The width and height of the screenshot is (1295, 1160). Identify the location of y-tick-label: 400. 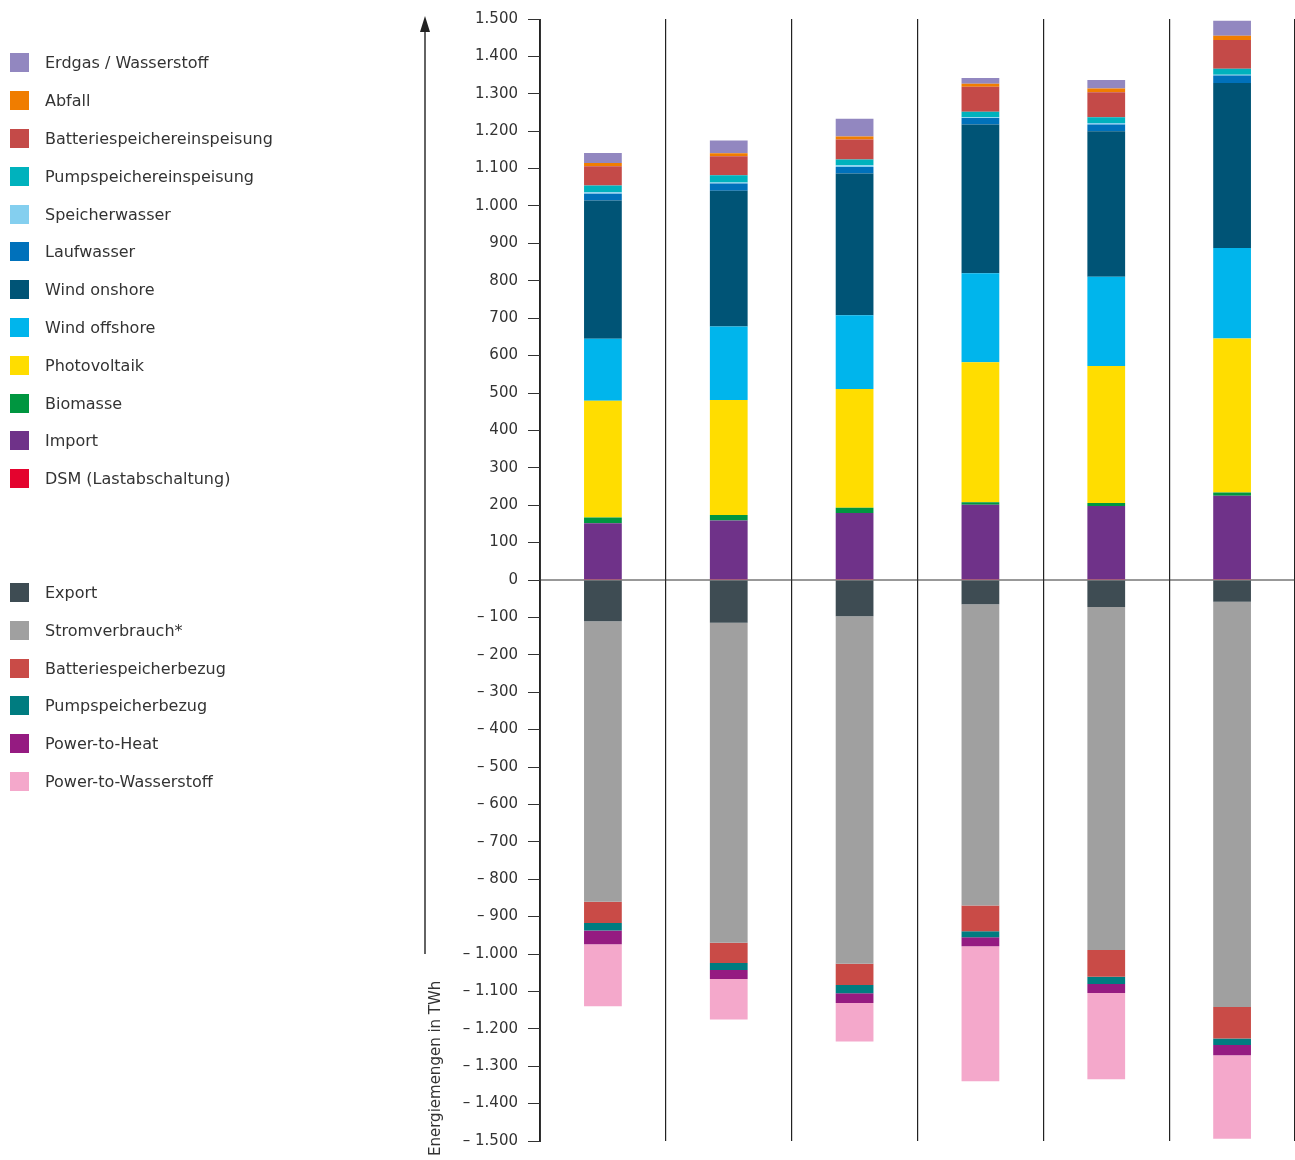
(503, 429).